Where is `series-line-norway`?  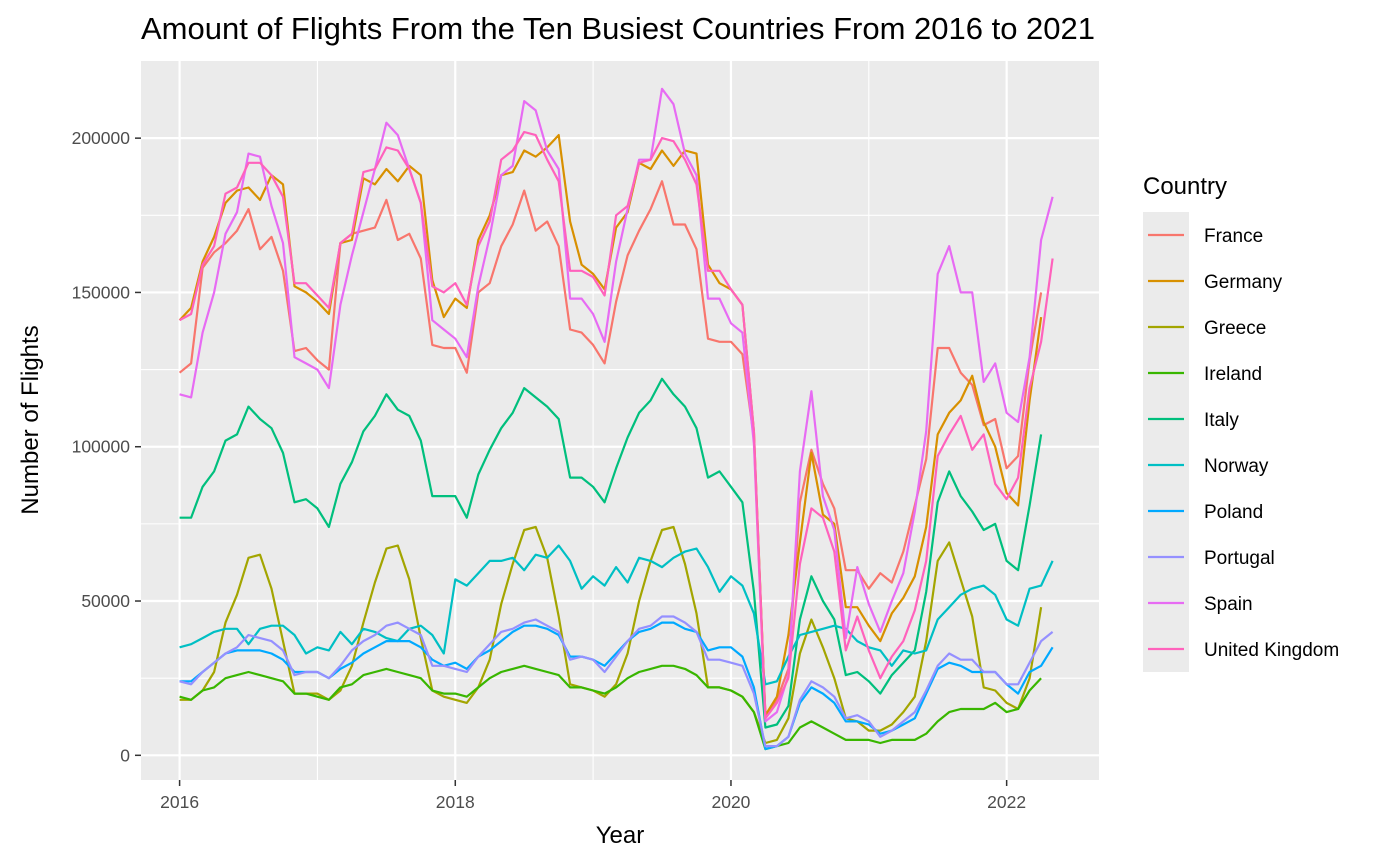 series-line-norway is located at coordinates (616, 615).